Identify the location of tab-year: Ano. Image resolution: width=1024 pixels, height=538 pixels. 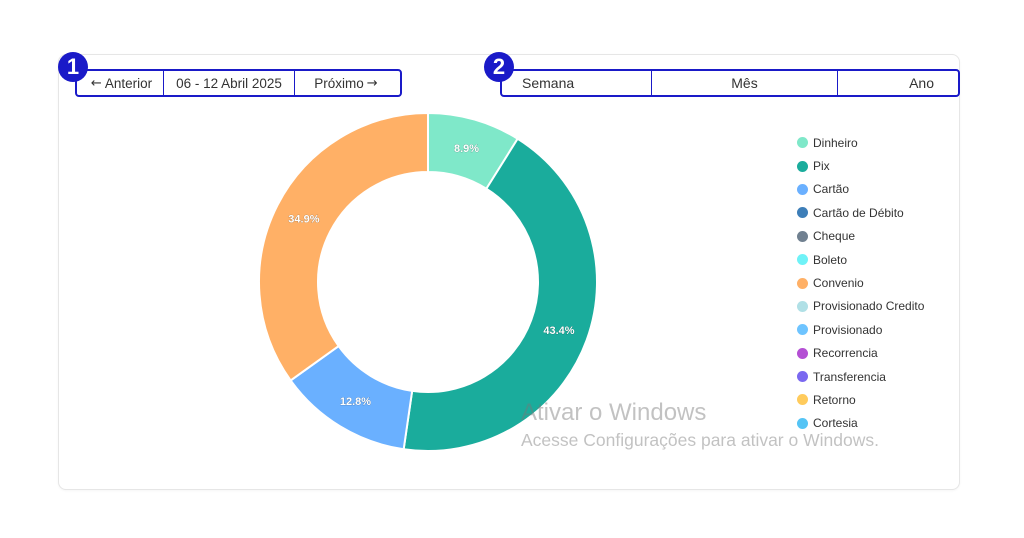
(921, 83).